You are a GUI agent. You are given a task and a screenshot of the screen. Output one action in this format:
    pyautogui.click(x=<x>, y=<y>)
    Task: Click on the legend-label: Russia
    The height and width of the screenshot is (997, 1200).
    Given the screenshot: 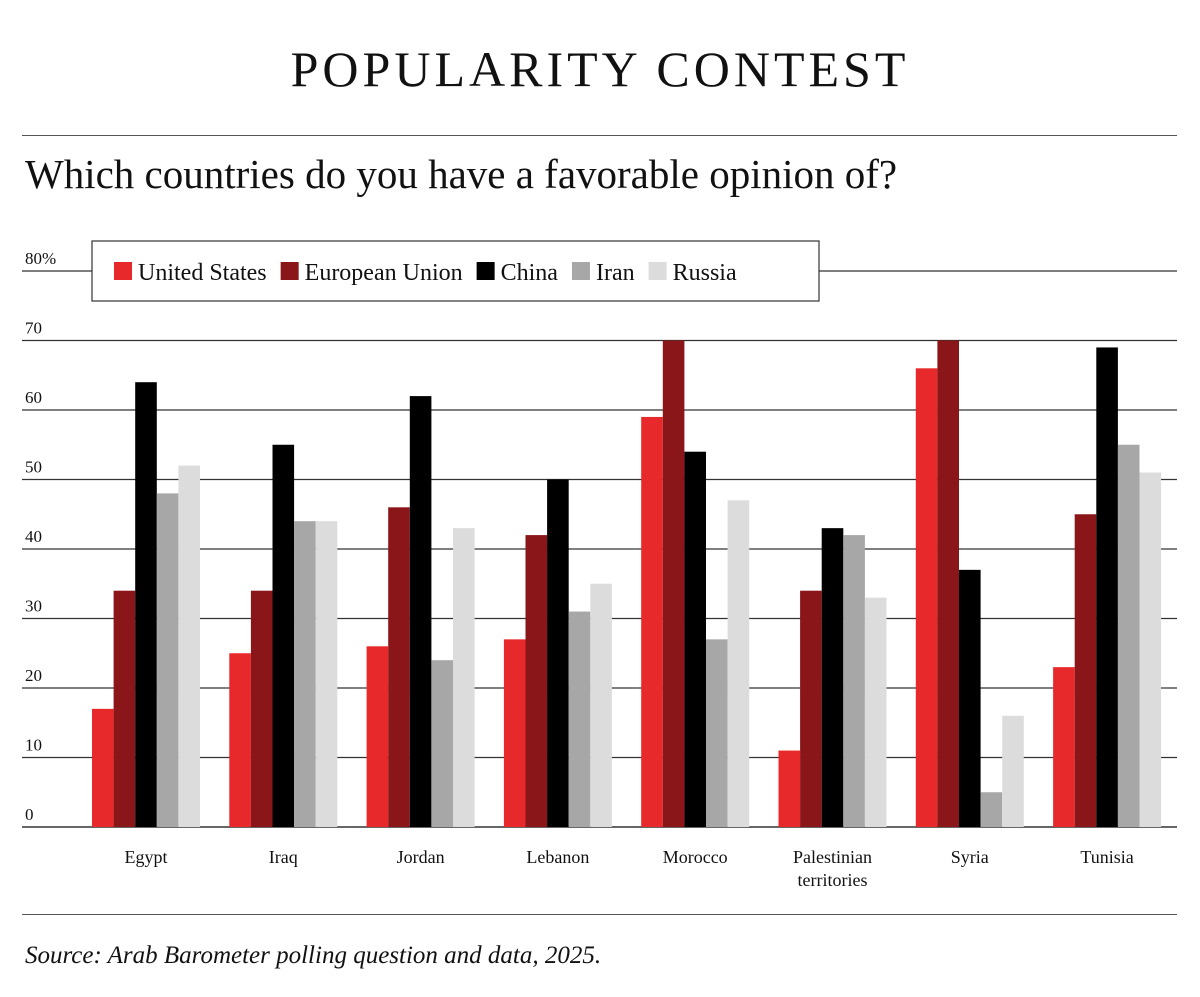 What is the action you would take?
    pyautogui.click(x=705, y=273)
    